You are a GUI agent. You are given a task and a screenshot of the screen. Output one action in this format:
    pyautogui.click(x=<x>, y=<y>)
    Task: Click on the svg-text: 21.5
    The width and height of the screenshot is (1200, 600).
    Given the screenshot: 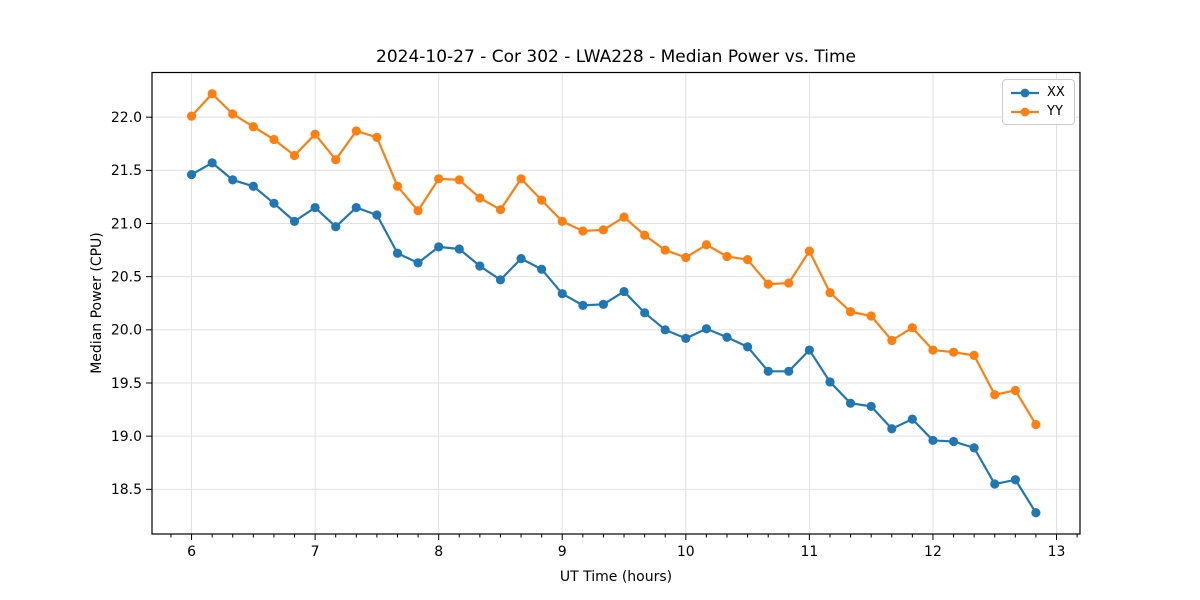 What is the action you would take?
    pyautogui.click(x=126, y=171)
    